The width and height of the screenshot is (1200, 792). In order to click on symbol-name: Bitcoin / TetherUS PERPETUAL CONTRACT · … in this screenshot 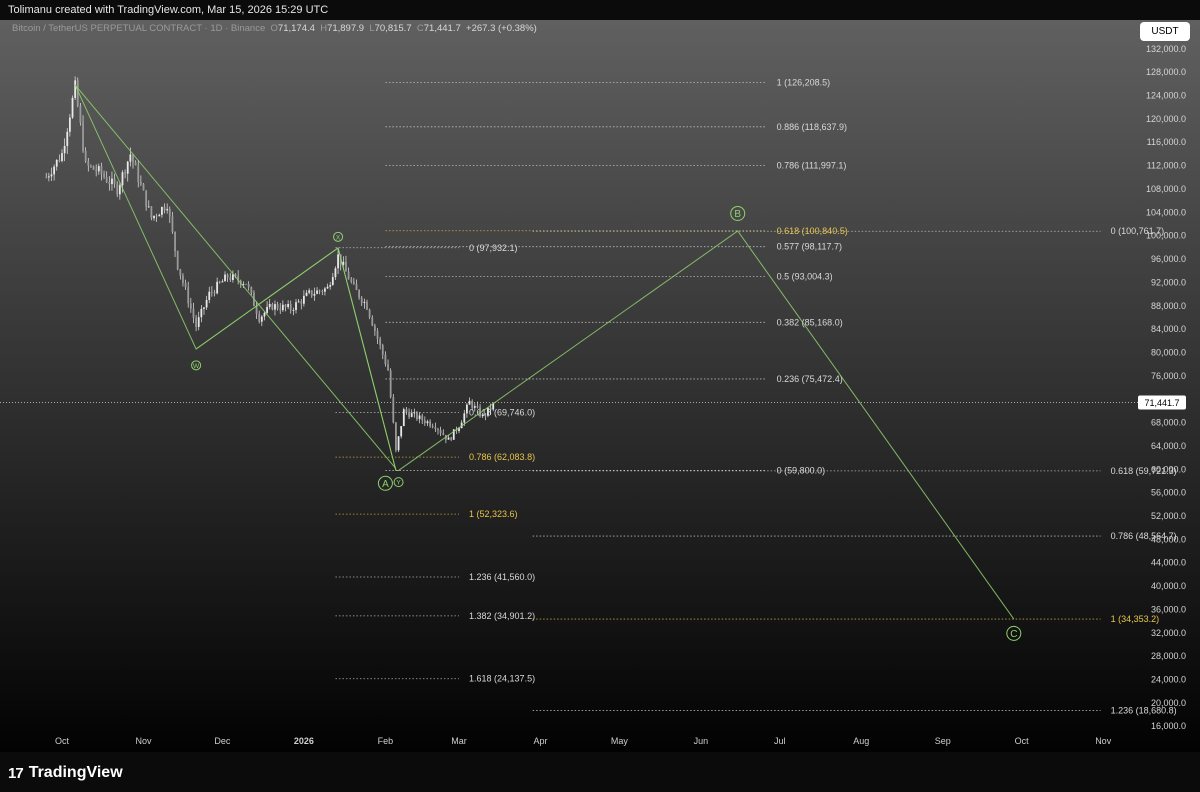, I will do `click(139, 28)`.